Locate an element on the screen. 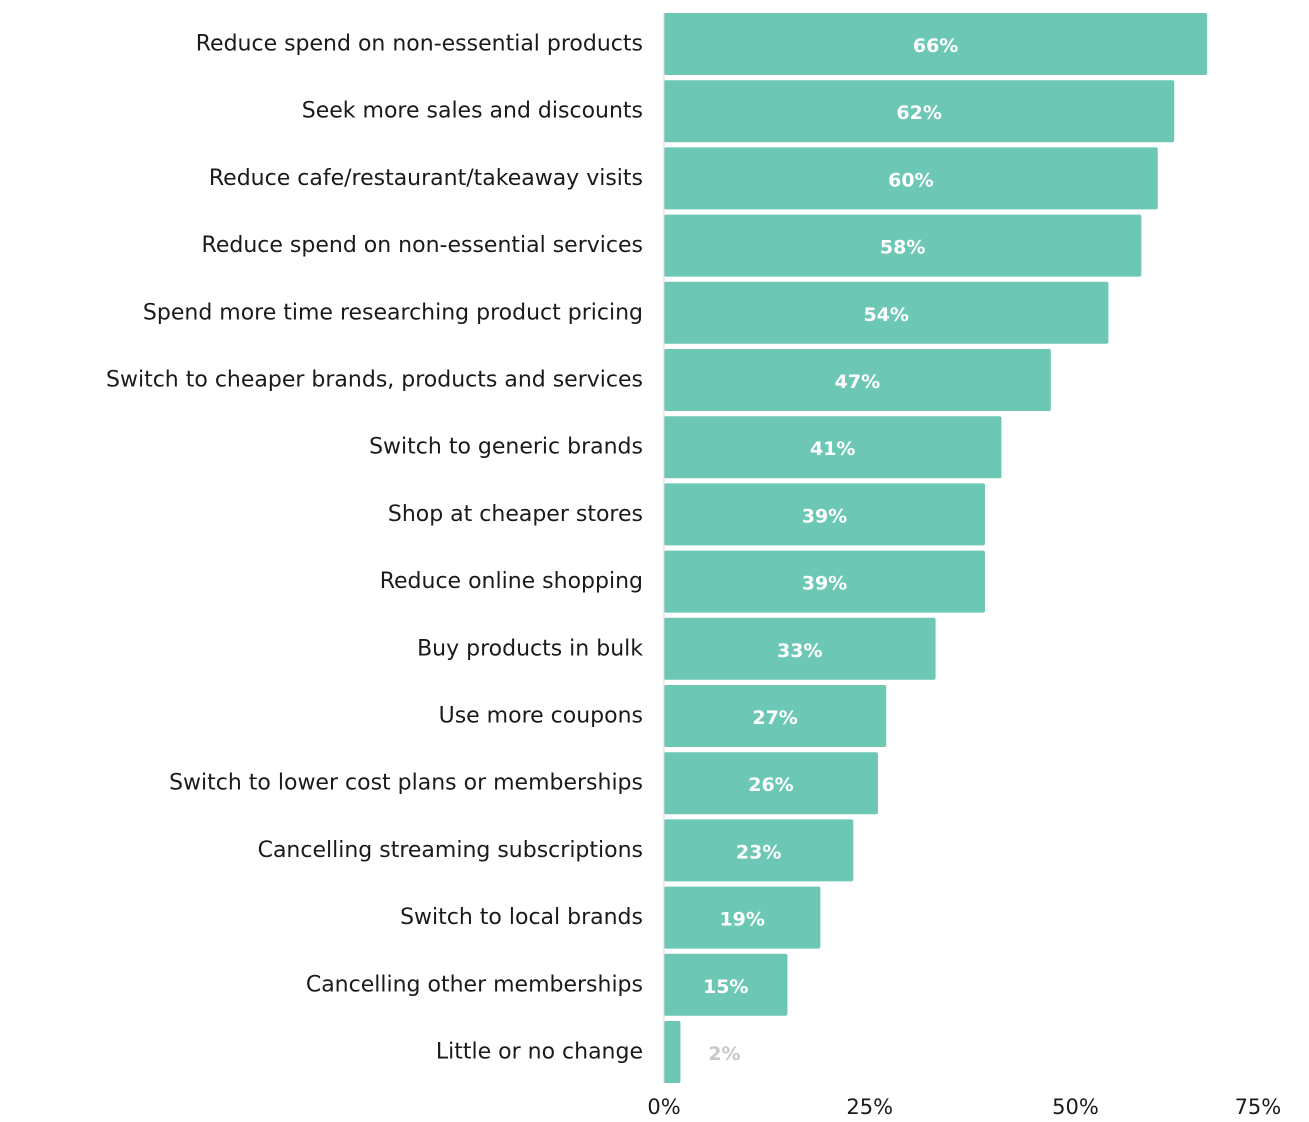  value-label: 33% is located at coordinates (799, 651).